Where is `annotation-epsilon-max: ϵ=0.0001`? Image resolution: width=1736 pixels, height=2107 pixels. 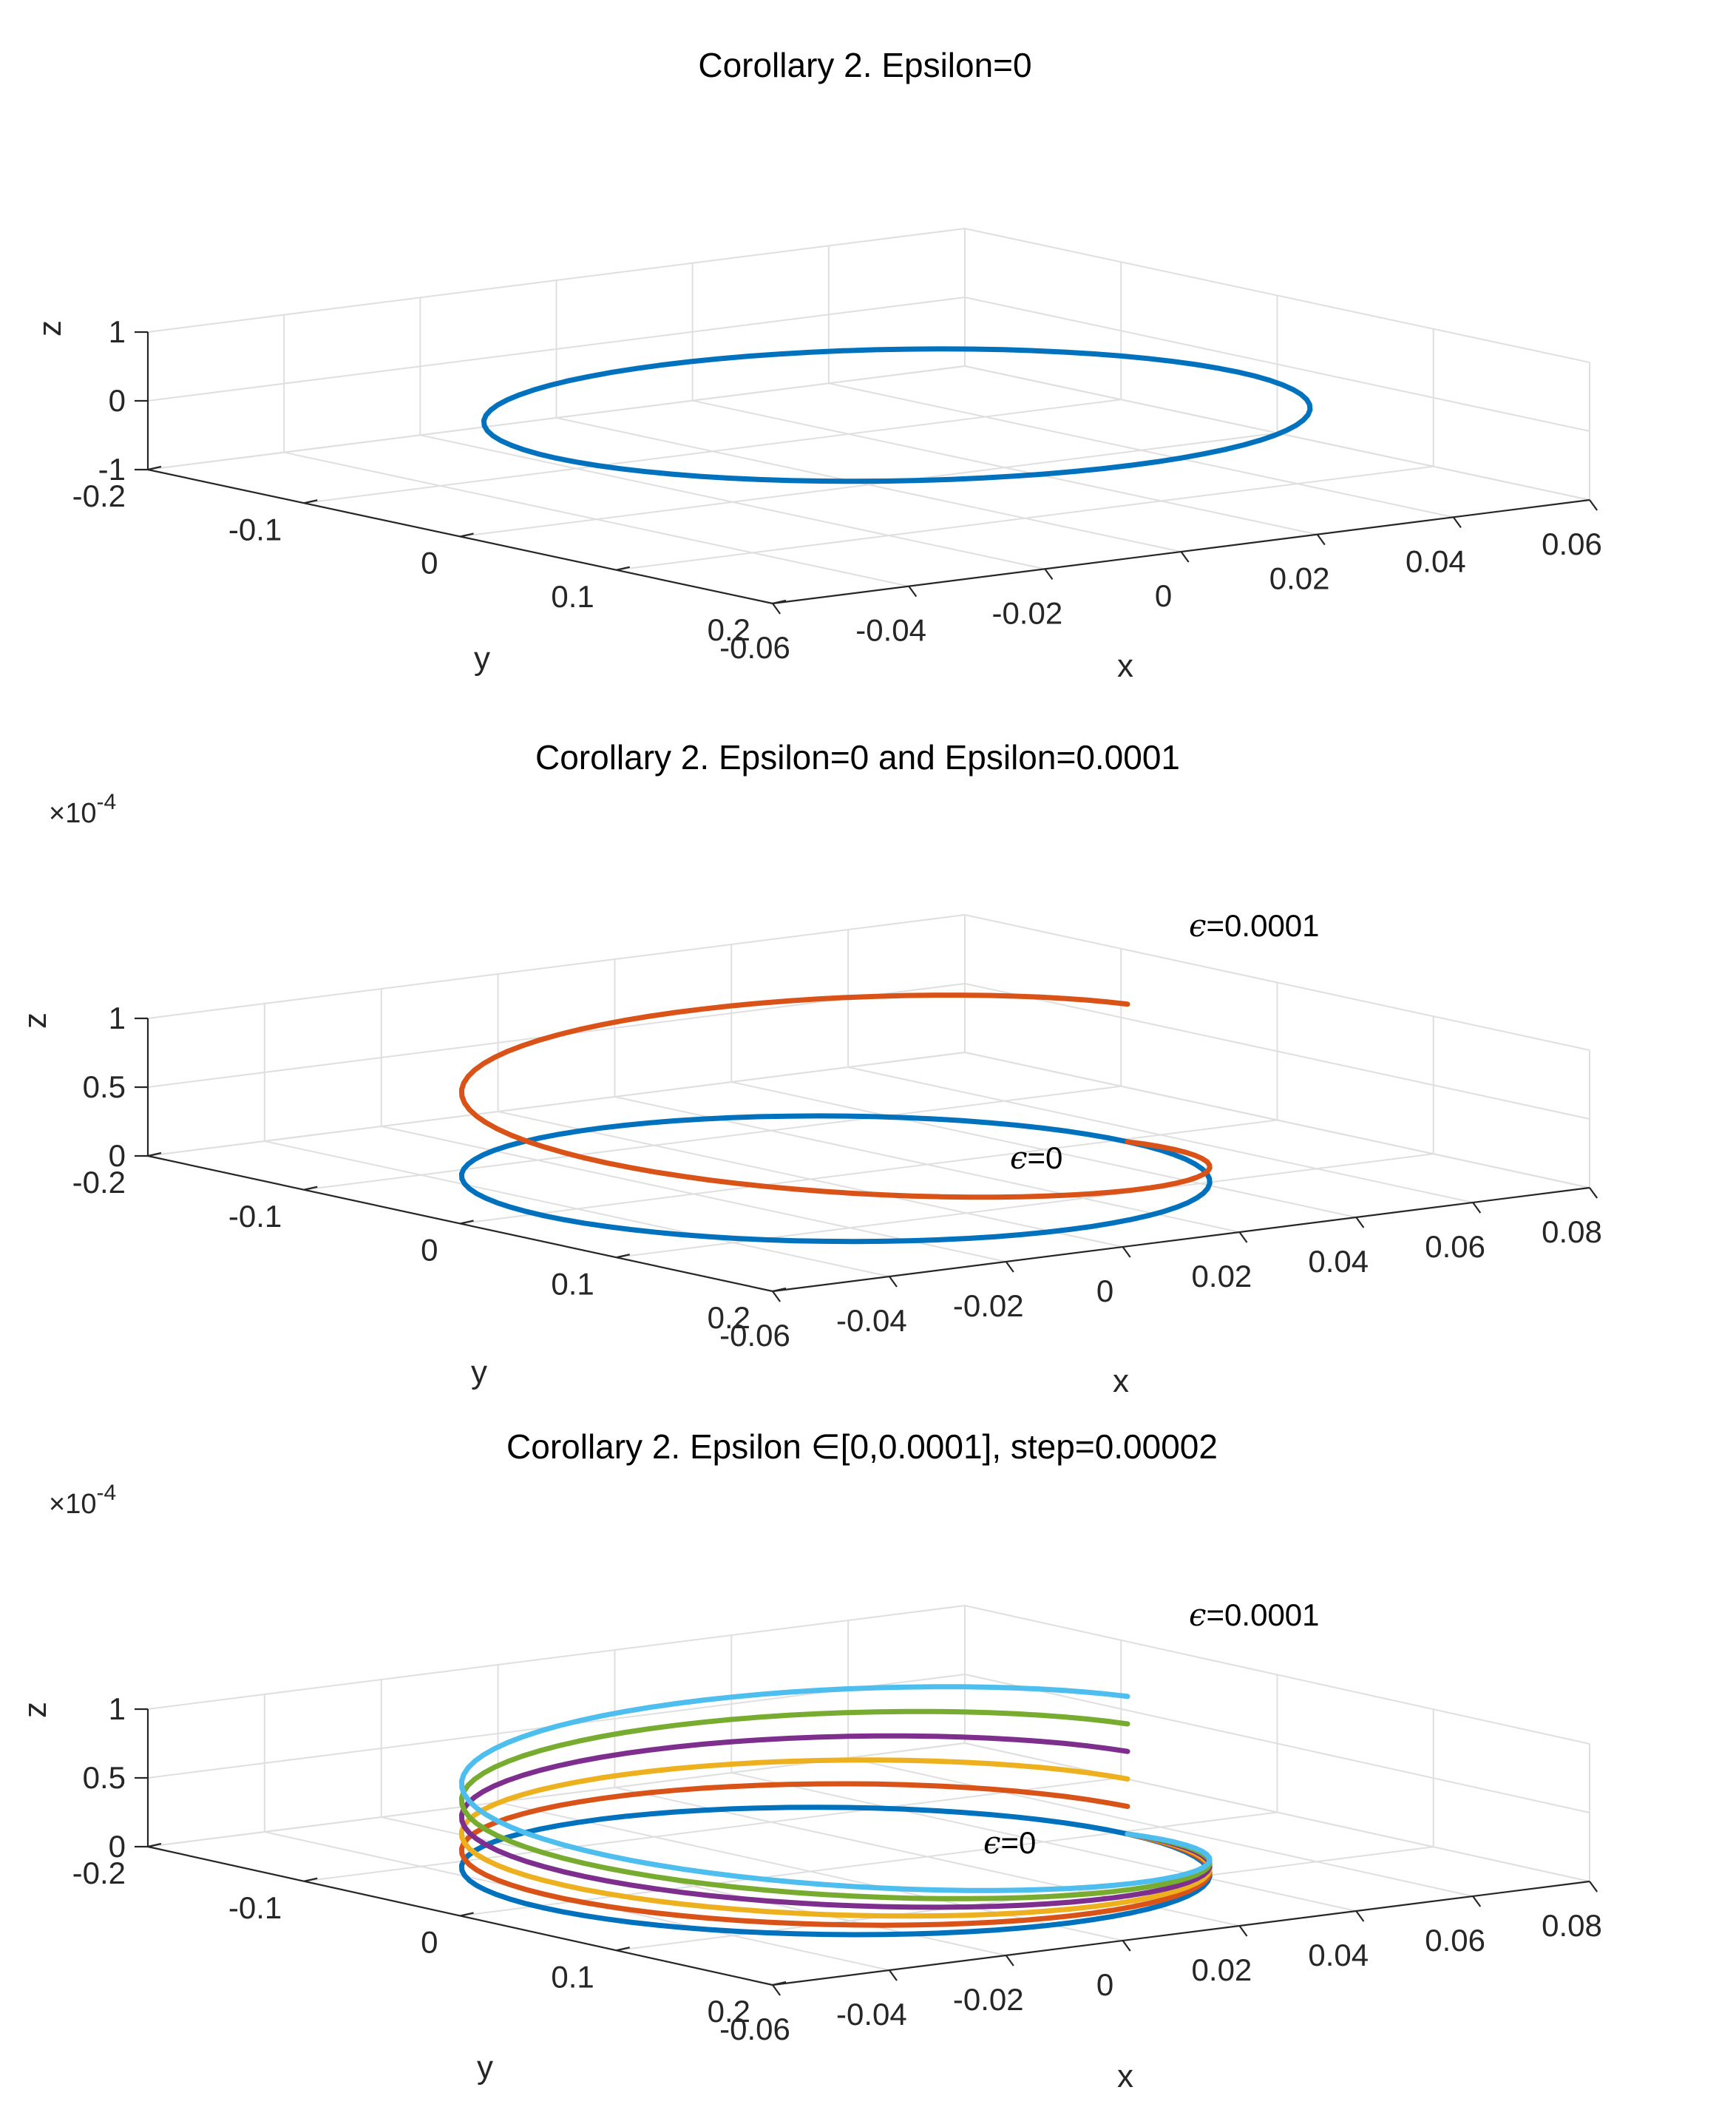 annotation-epsilon-max: ϵ=0.0001 is located at coordinates (1254, 1615).